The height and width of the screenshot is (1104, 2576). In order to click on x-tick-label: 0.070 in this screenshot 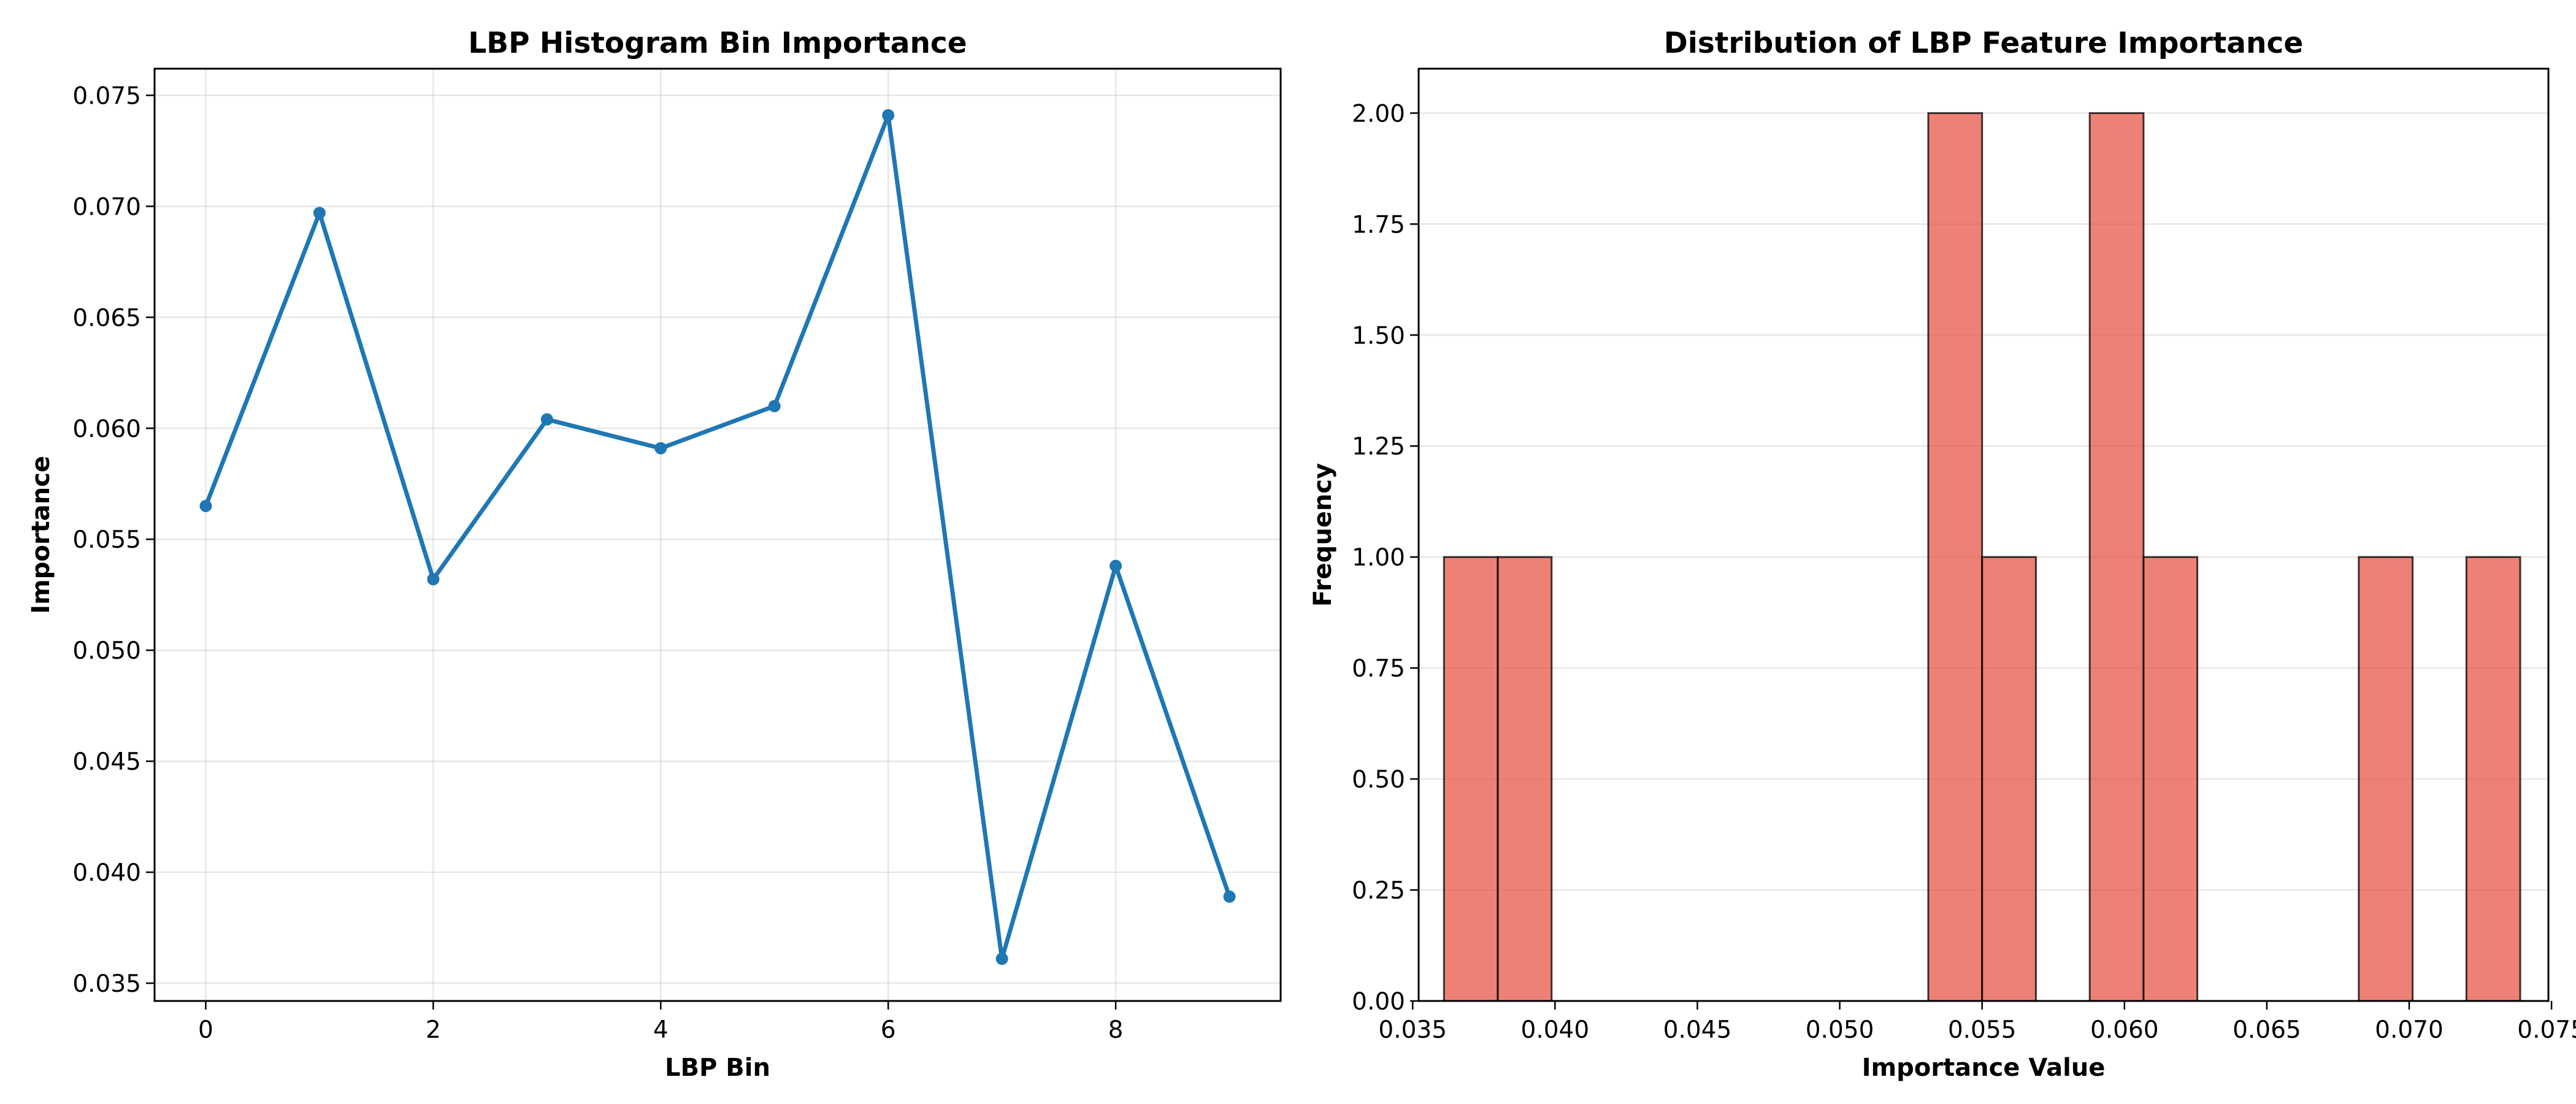, I will do `click(2409, 1030)`.